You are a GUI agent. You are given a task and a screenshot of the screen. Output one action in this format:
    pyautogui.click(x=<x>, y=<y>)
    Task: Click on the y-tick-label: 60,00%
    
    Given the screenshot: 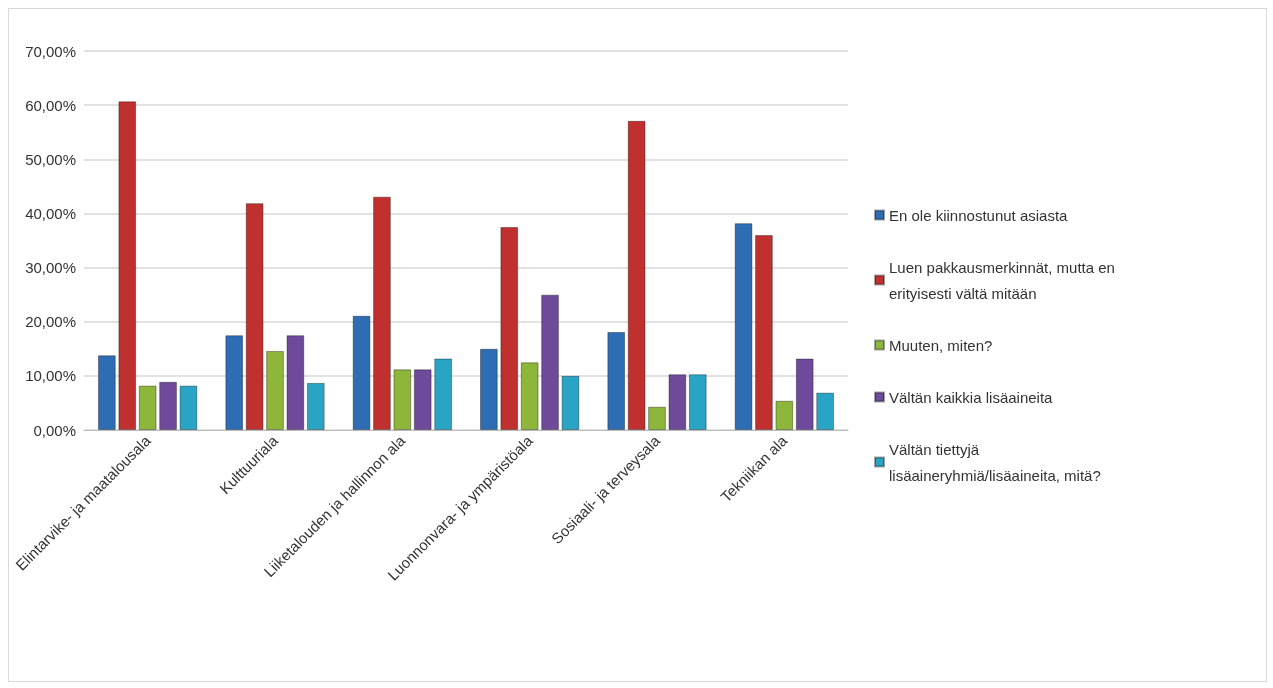 What is the action you would take?
    pyautogui.click(x=50, y=105)
    